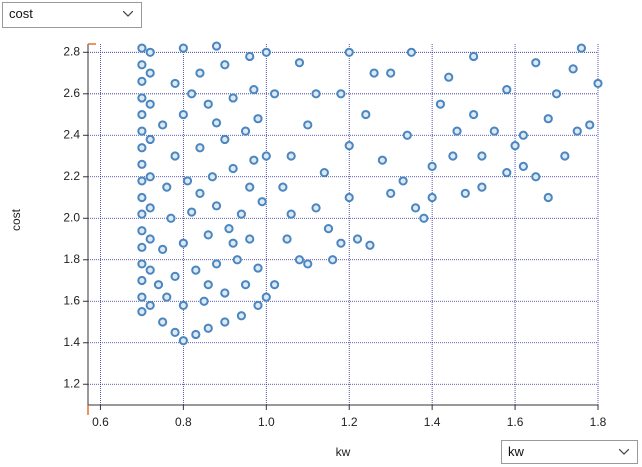 Image resolution: width=642 pixels, height=467 pixels. What do you see at coordinates (71, 51) in the screenshot?
I see `y-tick-label: 2.8` at bounding box center [71, 51].